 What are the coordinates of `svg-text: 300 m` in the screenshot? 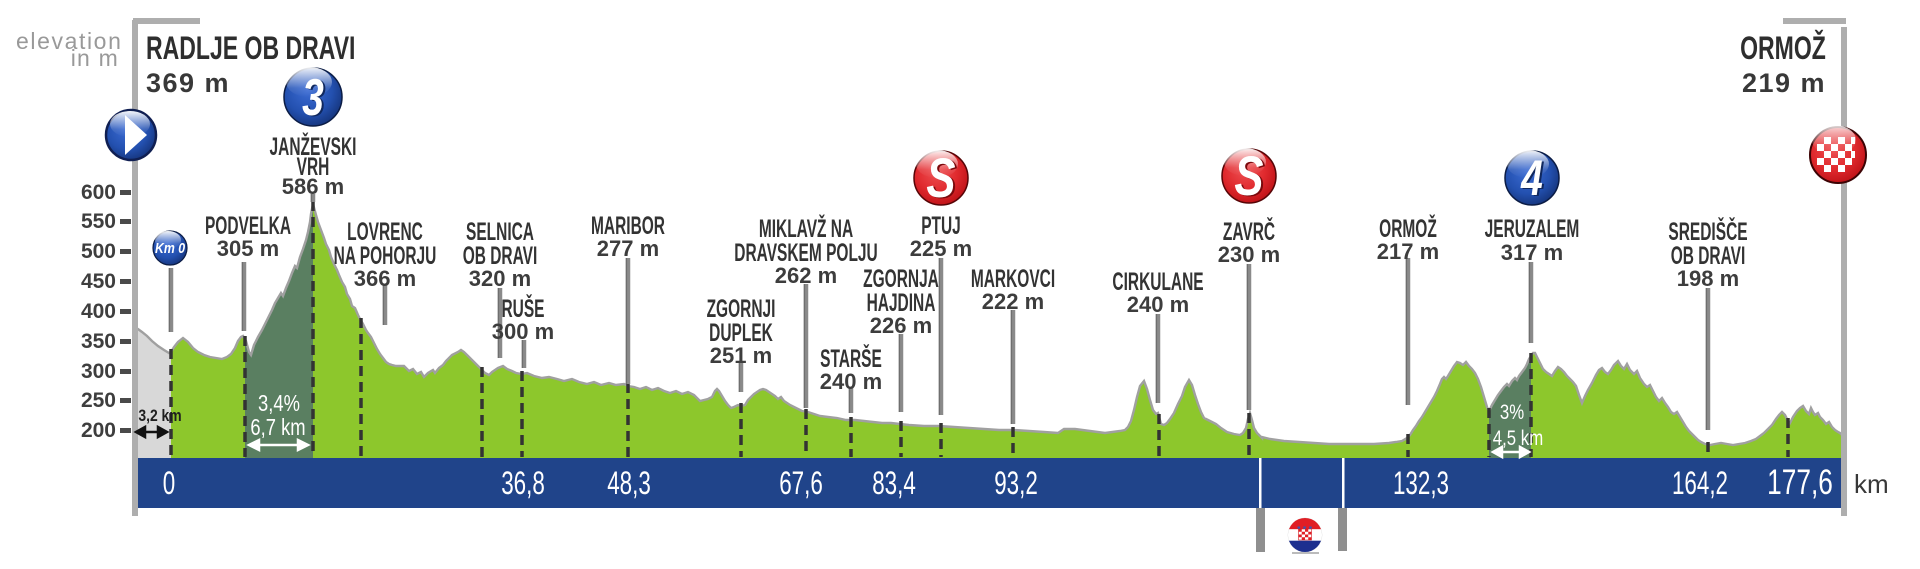 It's located at (523, 331).